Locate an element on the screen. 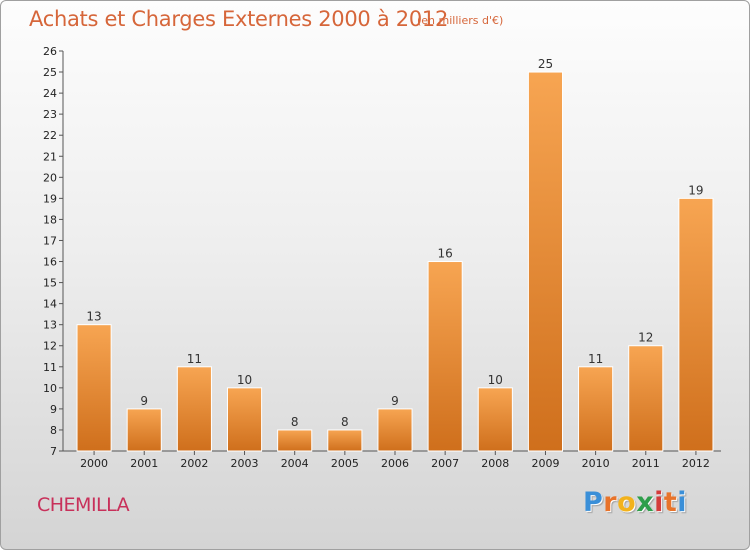  x-tick-label: 2002 is located at coordinates (194, 463).